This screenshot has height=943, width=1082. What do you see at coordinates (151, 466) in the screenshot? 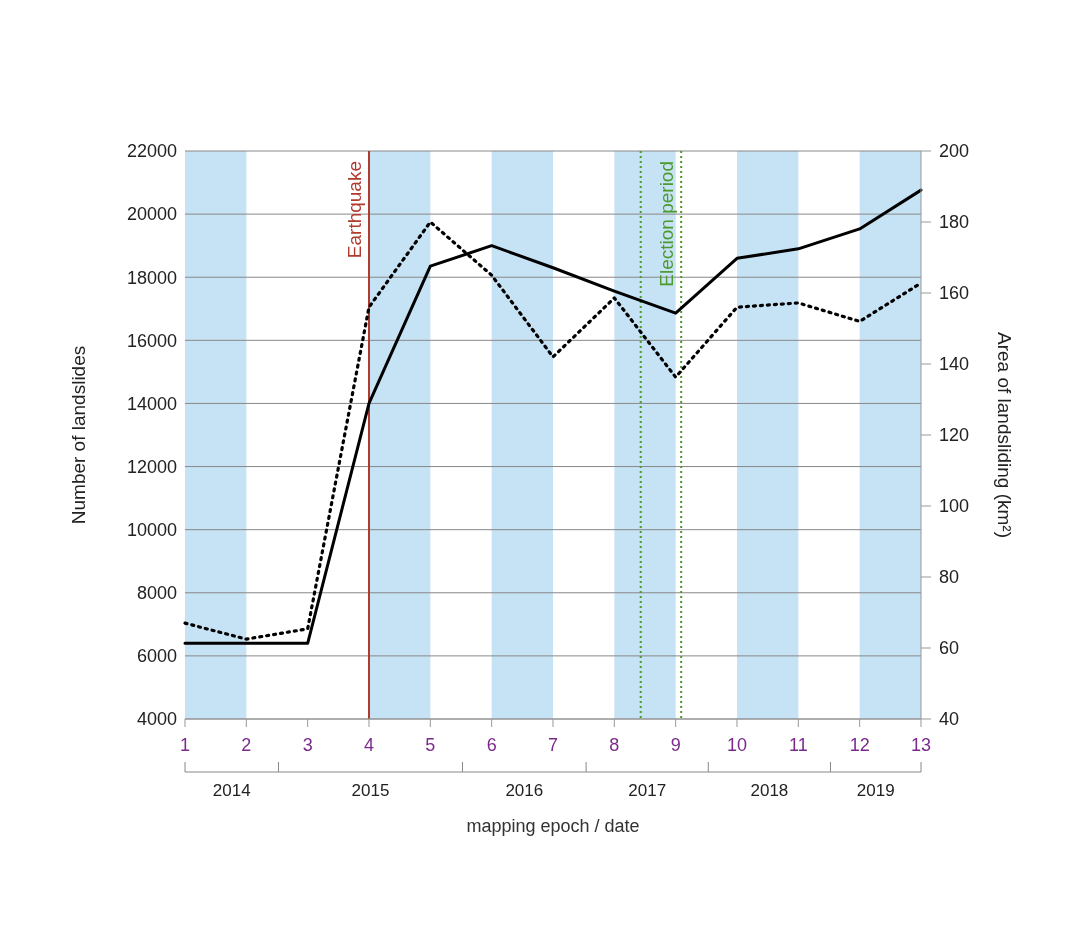
I see `y-tick-label: 12000` at bounding box center [151, 466].